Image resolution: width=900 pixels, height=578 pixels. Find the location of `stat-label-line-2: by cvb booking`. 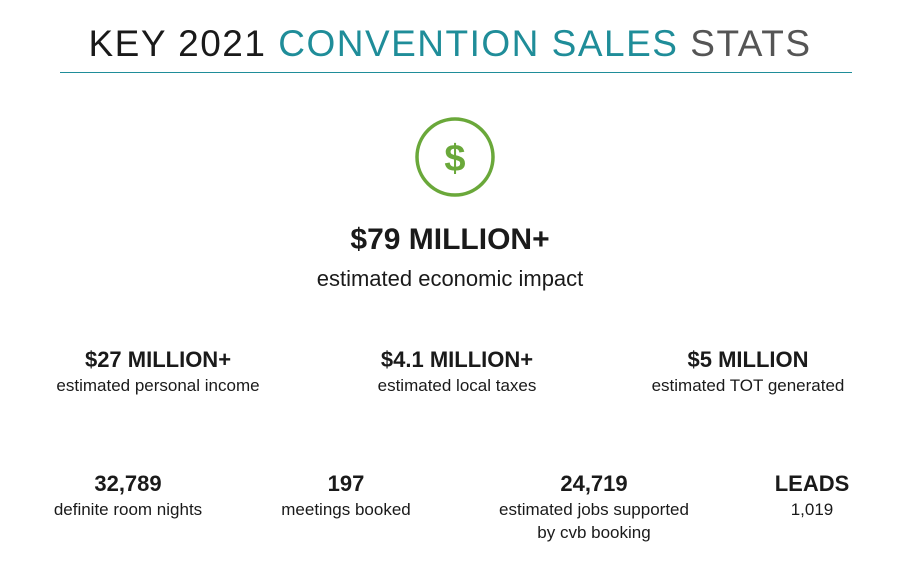

stat-label-line-2: by cvb booking is located at coordinates (594, 532).